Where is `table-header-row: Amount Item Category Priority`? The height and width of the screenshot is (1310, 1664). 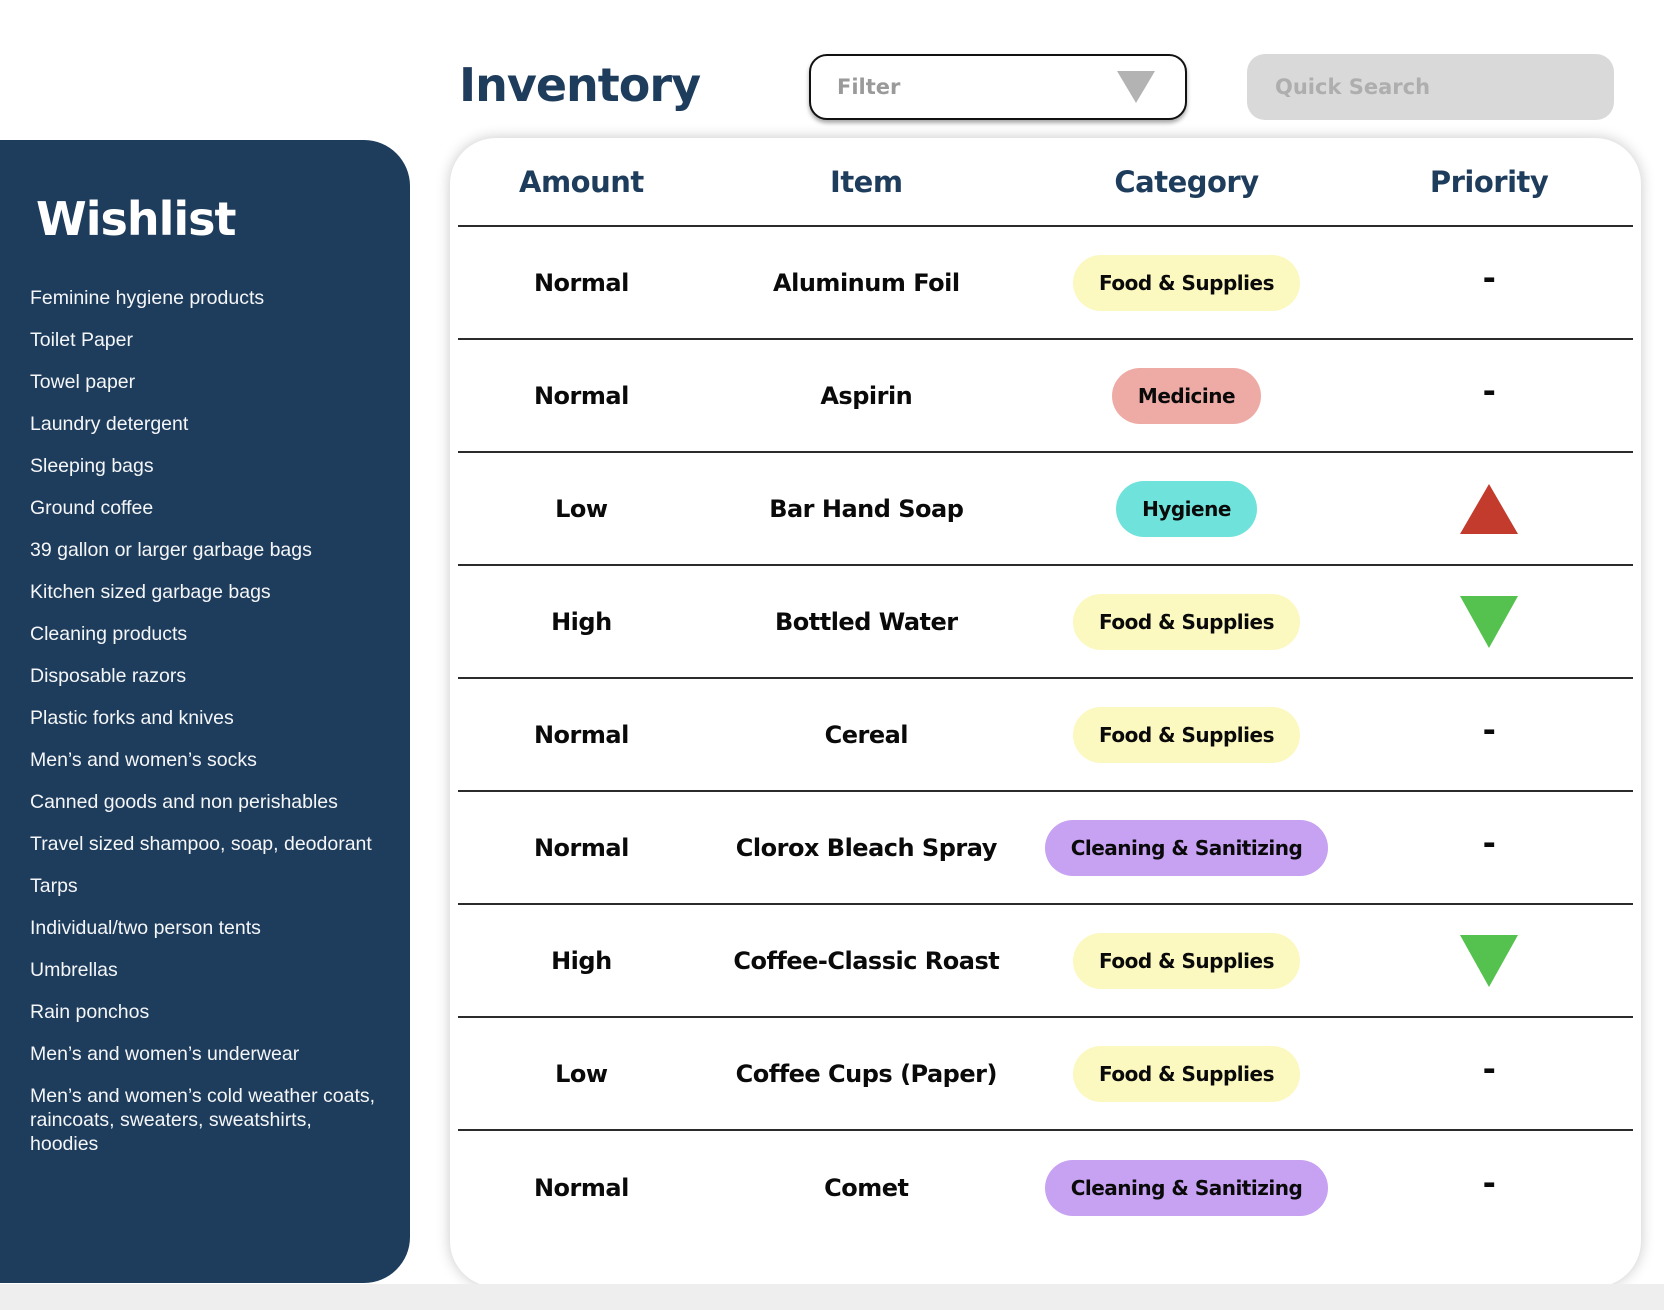
table-header-row: Amount Item Category Priority is located at coordinates (1045, 182).